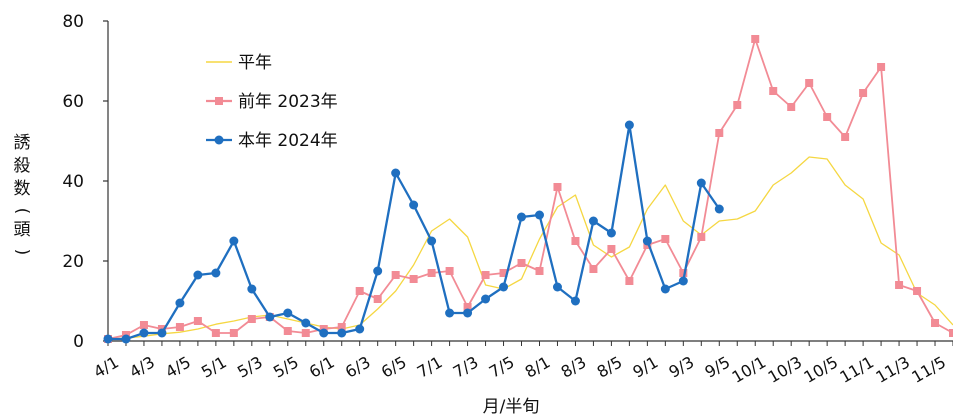 Image resolution: width=953 pixels, height=420 pixels. What do you see at coordinates (288, 102) in the screenshot?
I see `legend-label: 前年 2023年` at bounding box center [288, 102].